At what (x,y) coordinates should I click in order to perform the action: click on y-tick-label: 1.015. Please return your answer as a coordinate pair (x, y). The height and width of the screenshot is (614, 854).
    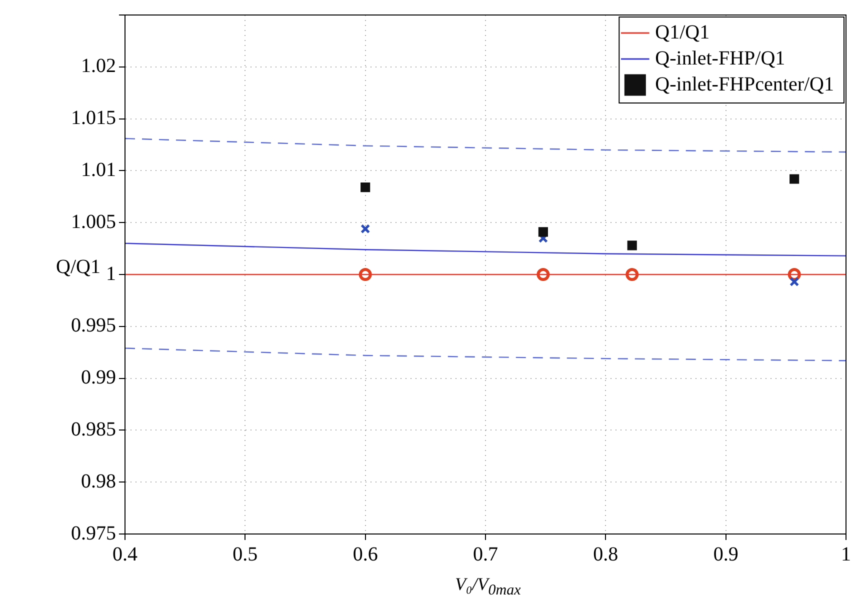
    Looking at the image, I should click on (93, 118).